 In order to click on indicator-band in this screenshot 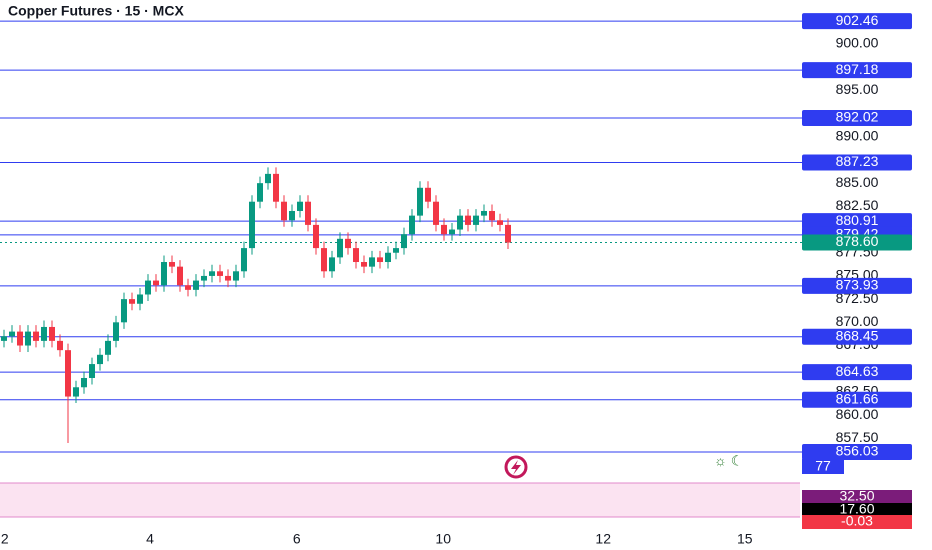, I will do `click(400, 500)`.